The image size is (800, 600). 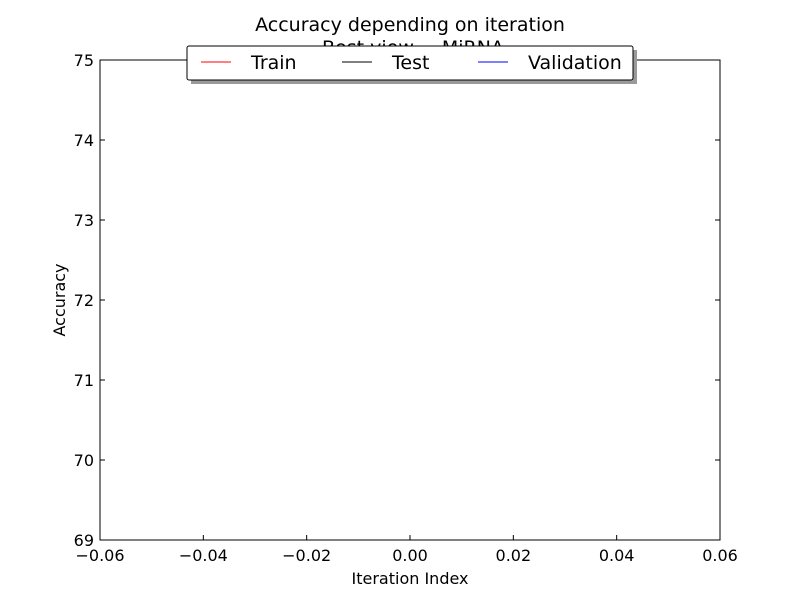 I want to click on legend: Train Test Validation, so click(x=411, y=64).